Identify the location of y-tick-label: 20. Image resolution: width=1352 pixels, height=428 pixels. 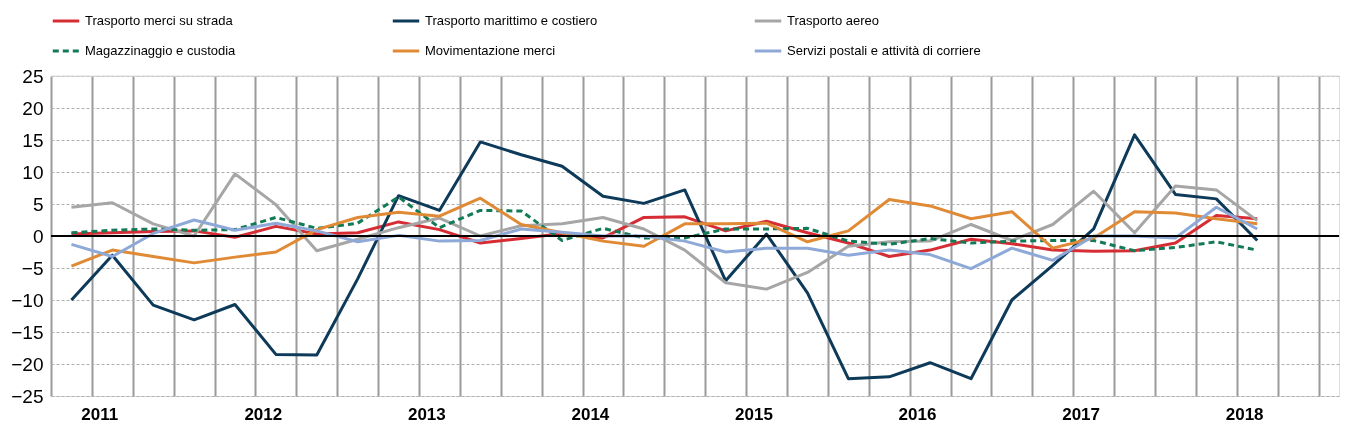
(33, 108).